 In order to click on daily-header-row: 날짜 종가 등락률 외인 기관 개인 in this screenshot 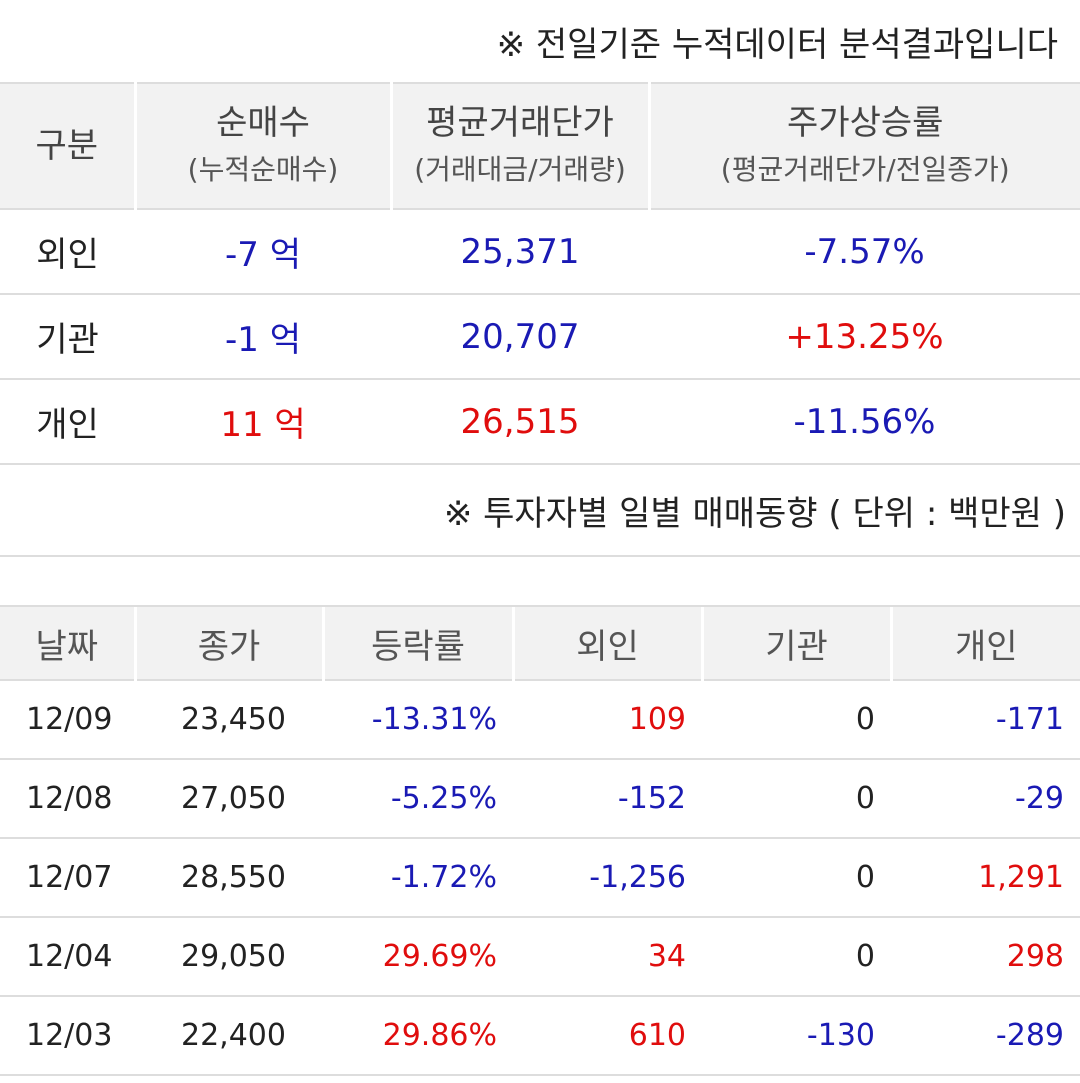, I will do `click(540, 644)`.